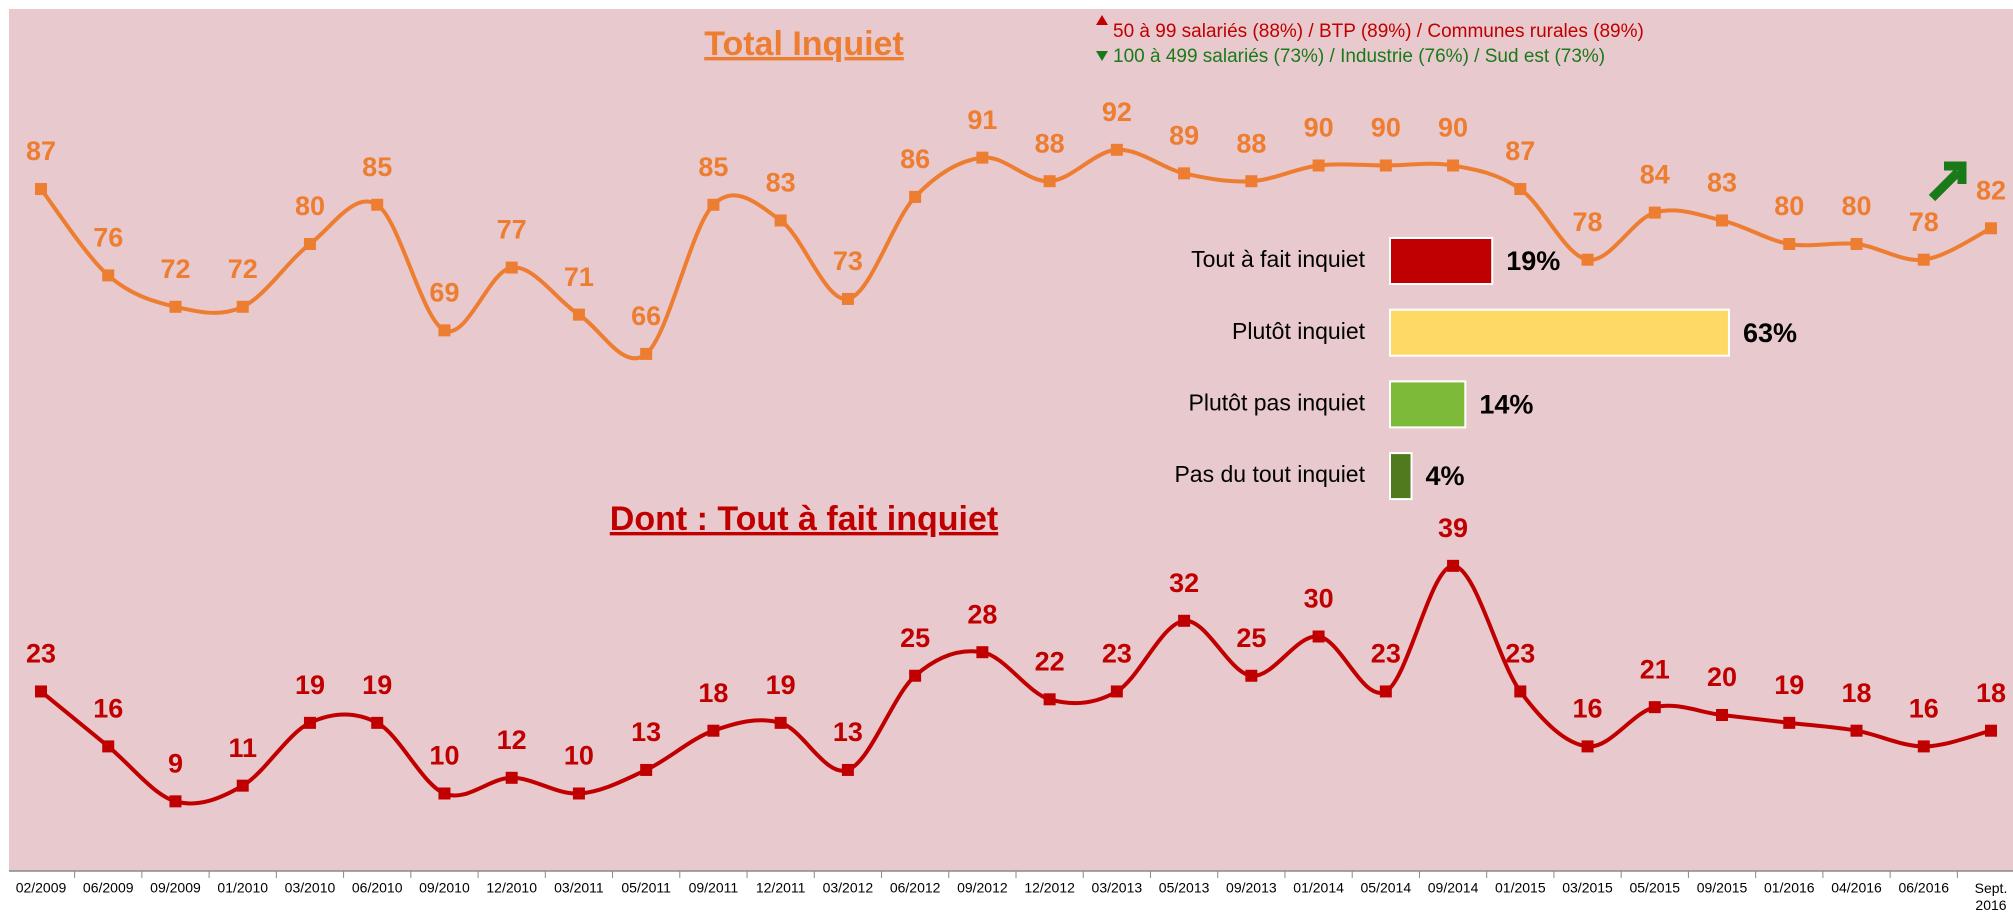  I want to click on data-label: 73, so click(848, 261).